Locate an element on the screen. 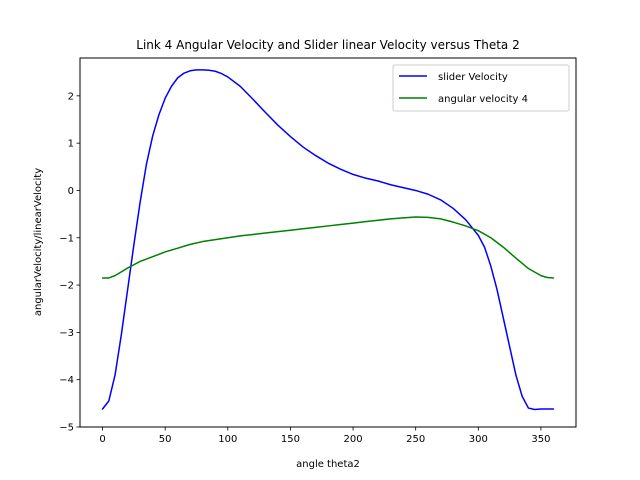 The height and width of the screenshot is (480, 640). x-axis-label: angle theta2 is located at coordinates (328, 464).